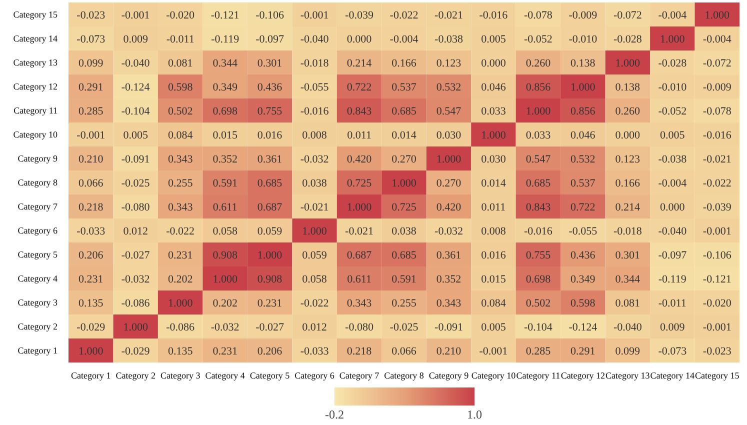  What do you see at coordinates (628, 352) in the screenshot?
I see `data-label: 0.099` at bounding box center [628, 352].